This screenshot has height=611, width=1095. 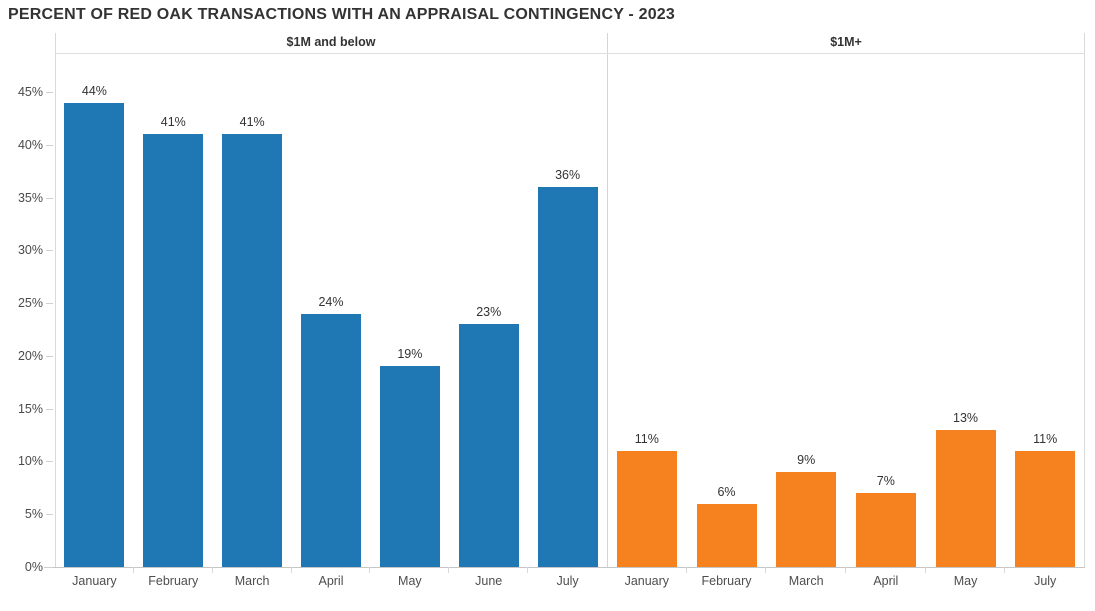 I want to click on bar-slot: 13% May, so click(x=966, y=320).